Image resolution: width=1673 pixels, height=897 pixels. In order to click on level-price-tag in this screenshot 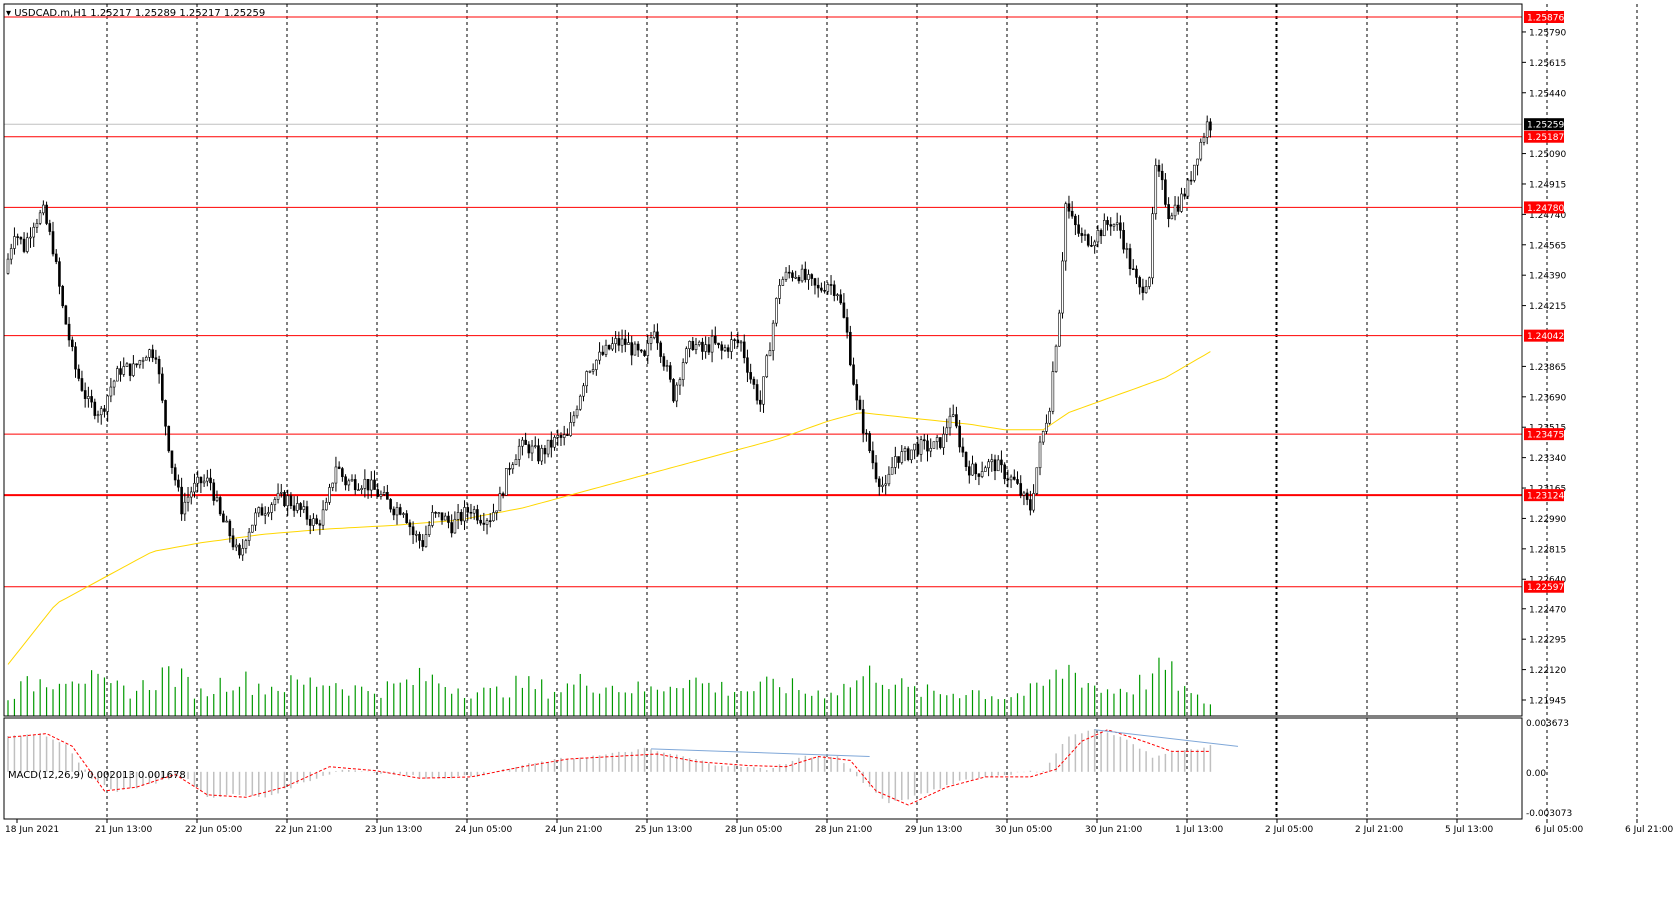, I will do `click(1544, 586)`.